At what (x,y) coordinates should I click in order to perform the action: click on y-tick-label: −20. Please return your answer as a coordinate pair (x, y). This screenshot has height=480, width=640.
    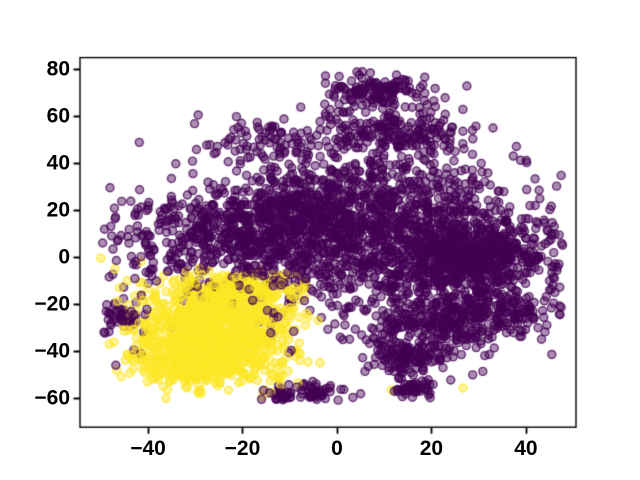
    Looking at the image, I should click on (52, 304).